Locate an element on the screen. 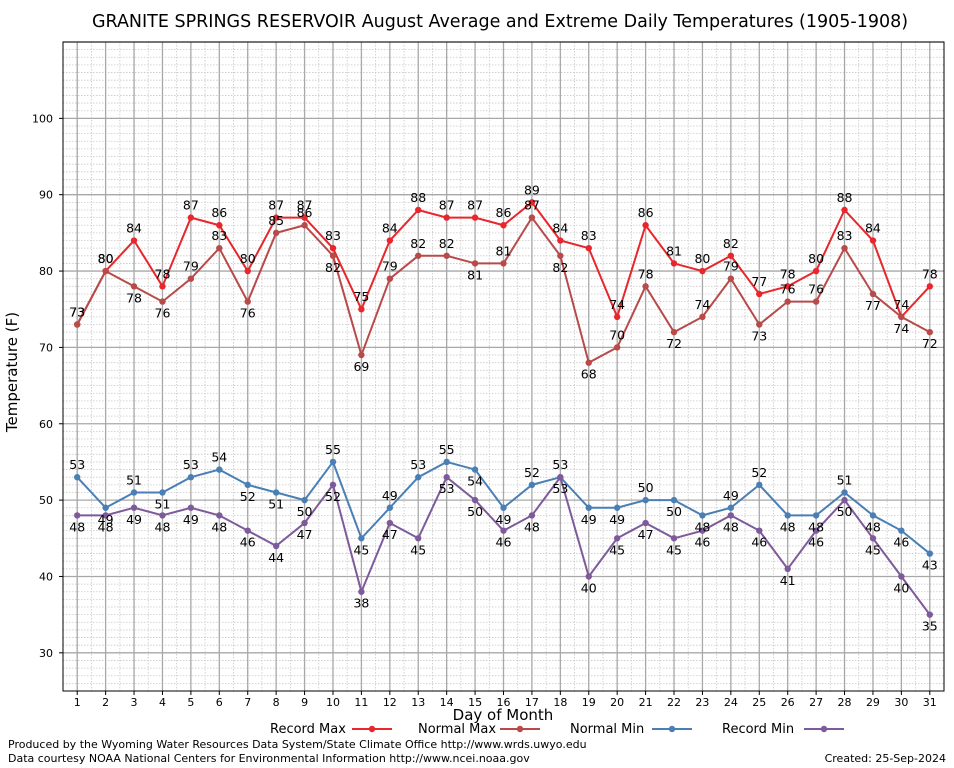 Image resolution: width=954 pixels, height=768 pixels. y-axis-label: Temperature (F) is located at coordinates (12, 372).